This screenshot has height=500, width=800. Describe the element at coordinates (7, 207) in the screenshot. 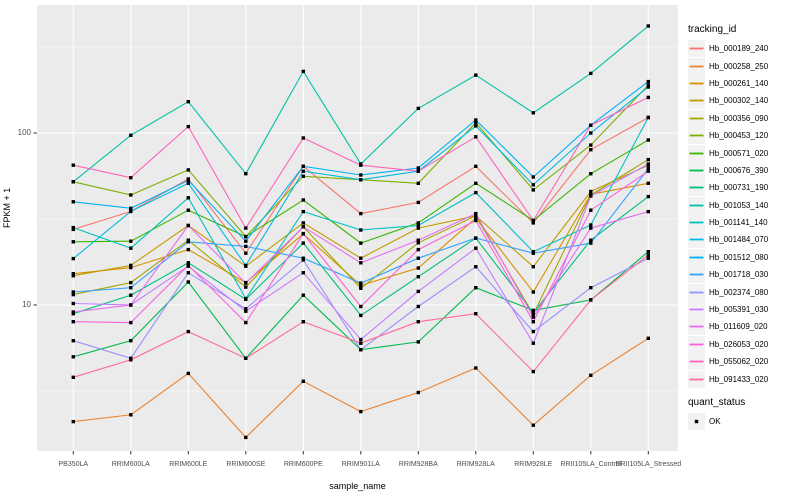

I see `y-axis-title: FPKM + 1` at that location.